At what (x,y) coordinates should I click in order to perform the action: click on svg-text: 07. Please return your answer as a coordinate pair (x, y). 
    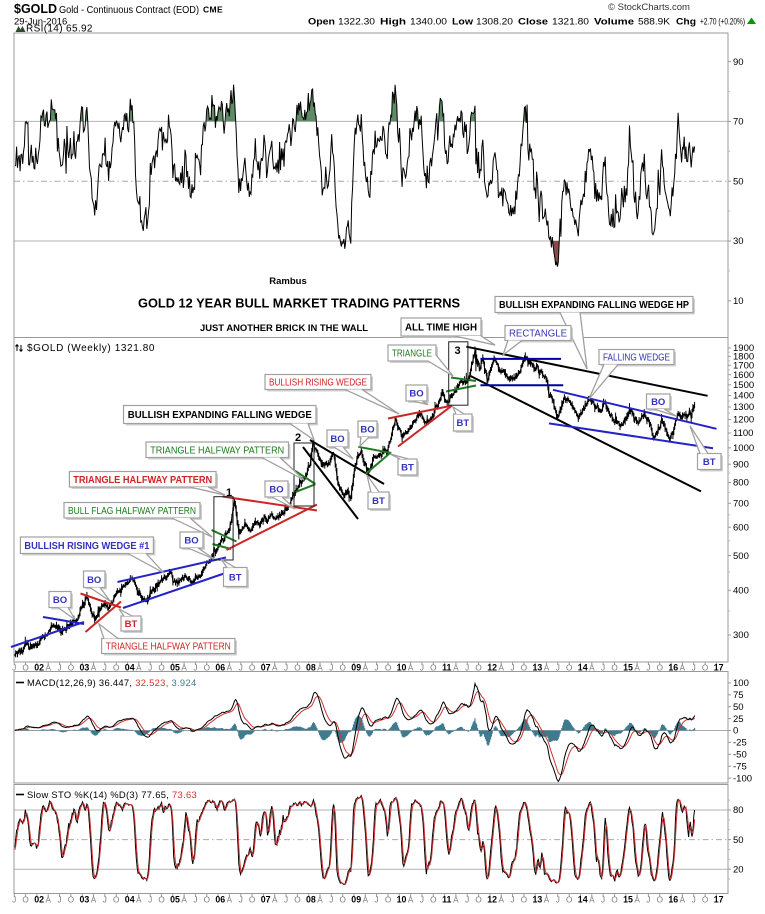
    Looking at the image, I should click on (266, 900).